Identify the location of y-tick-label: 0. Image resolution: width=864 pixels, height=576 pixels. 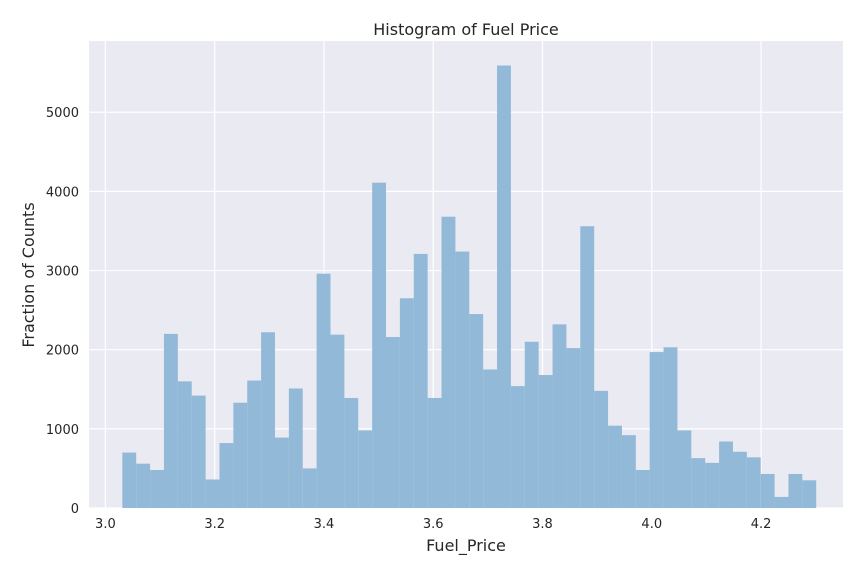
(75, 509).